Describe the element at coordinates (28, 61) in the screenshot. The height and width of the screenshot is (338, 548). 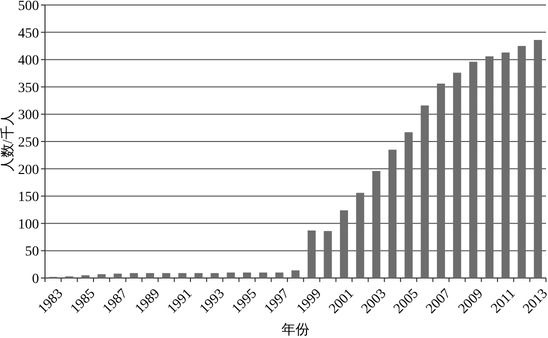
I see `y-tick-label: 400` at that location.